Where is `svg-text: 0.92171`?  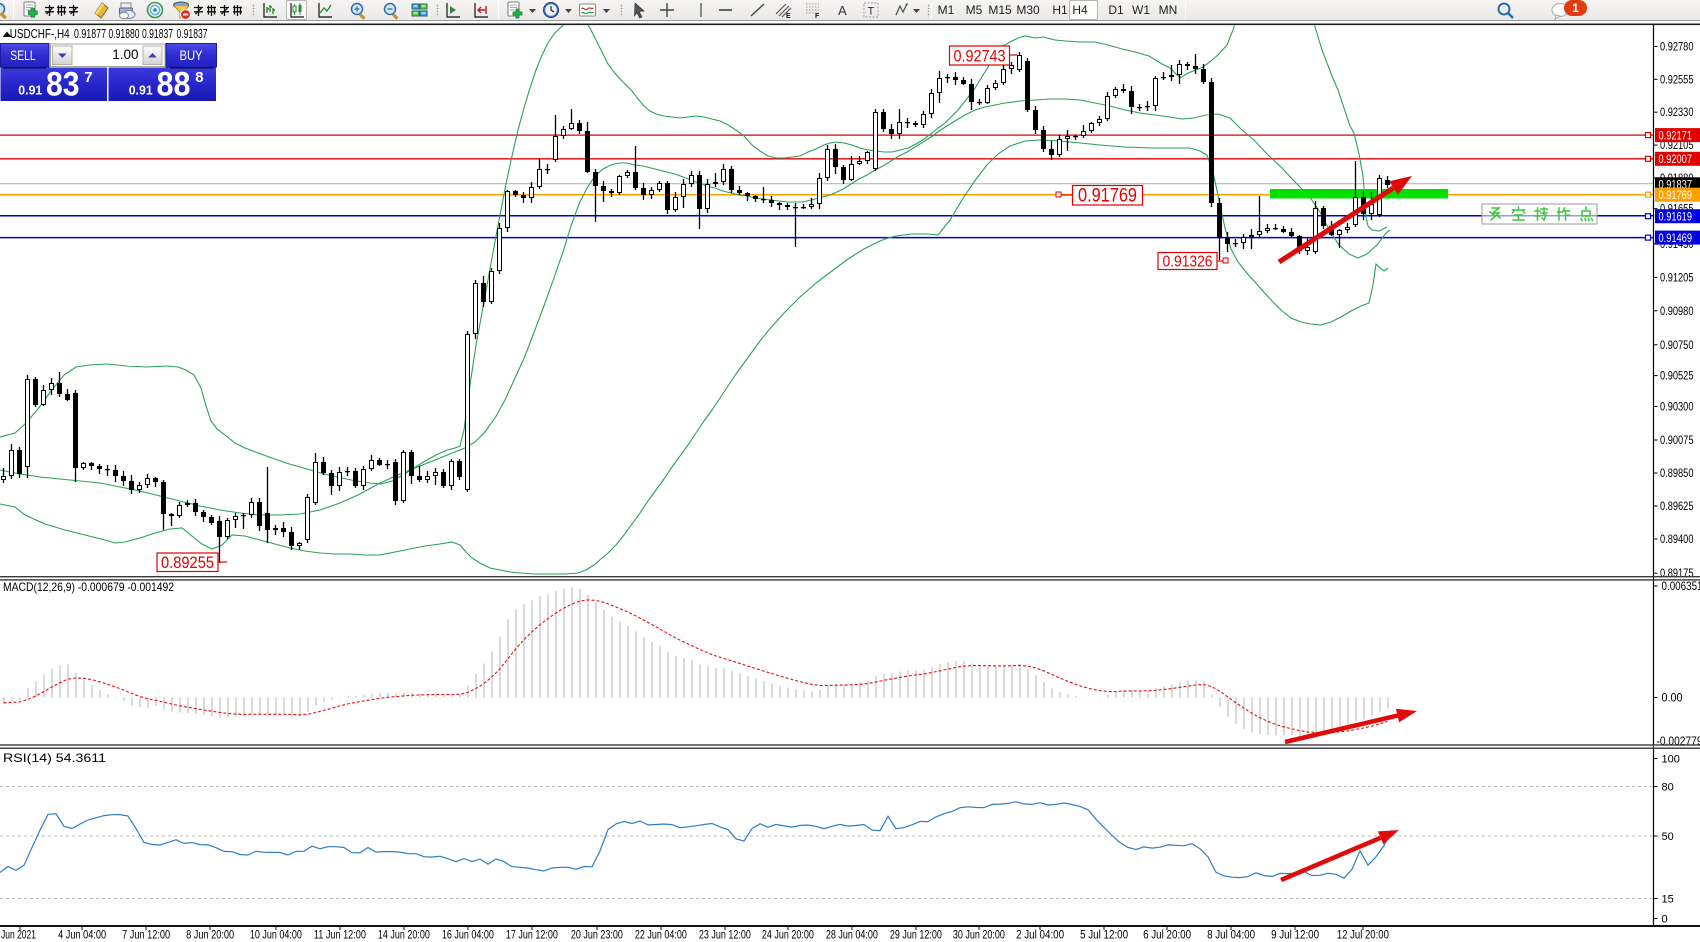
svg-text: 0.92171 is located at coordinates (1676, 136).